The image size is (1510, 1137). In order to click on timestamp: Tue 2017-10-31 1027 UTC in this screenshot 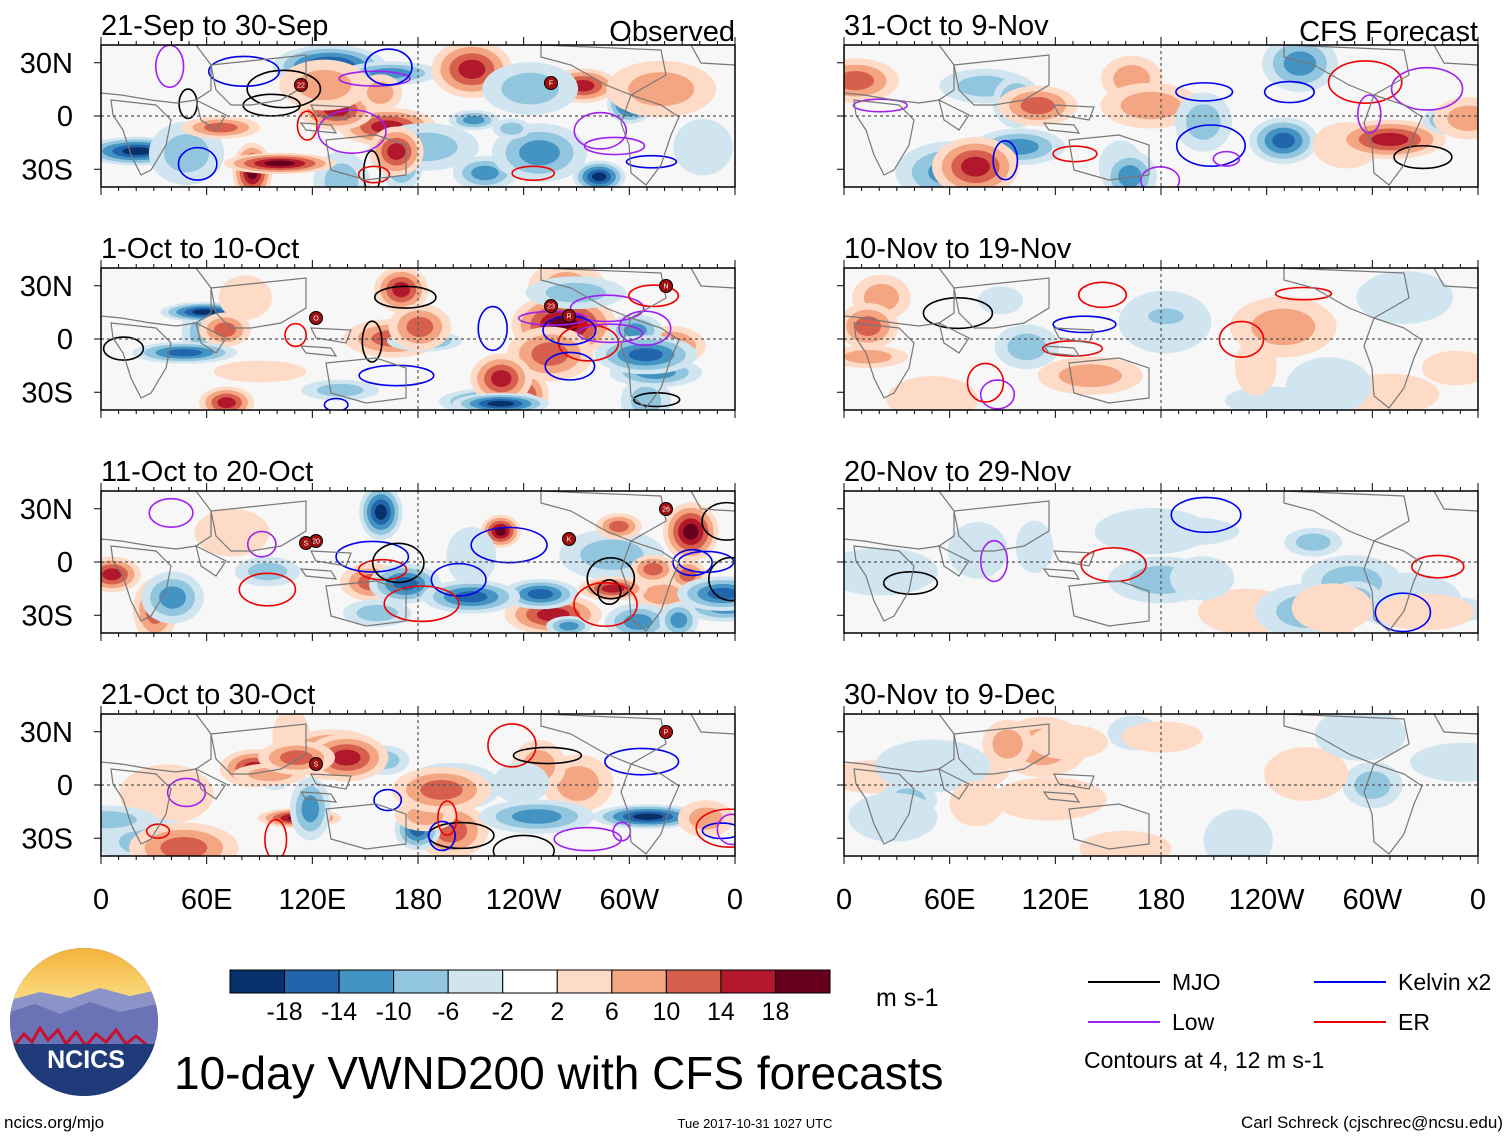, I will do `click(755, 1123)`.